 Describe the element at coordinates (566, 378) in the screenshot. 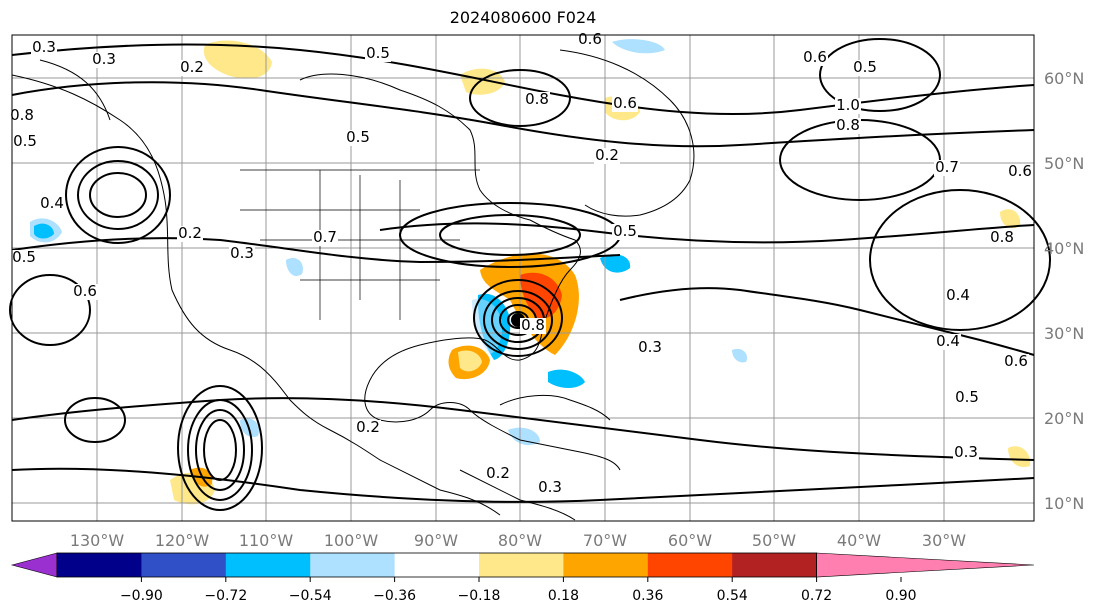

I see `bahamas-negative-patch` at that location.